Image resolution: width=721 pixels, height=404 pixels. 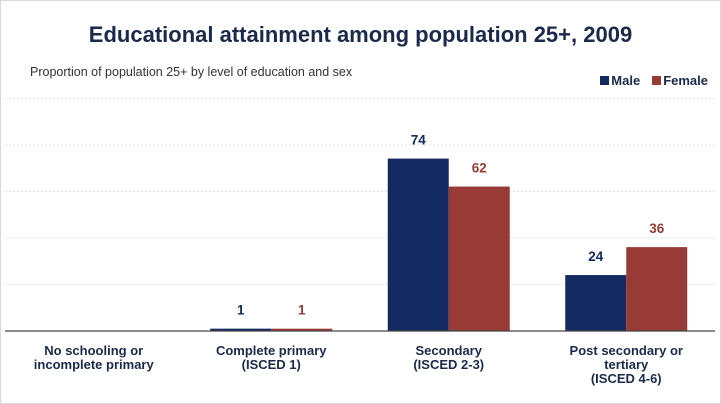 I want to click on data-label-male: 74, so click(x=419, y=140).